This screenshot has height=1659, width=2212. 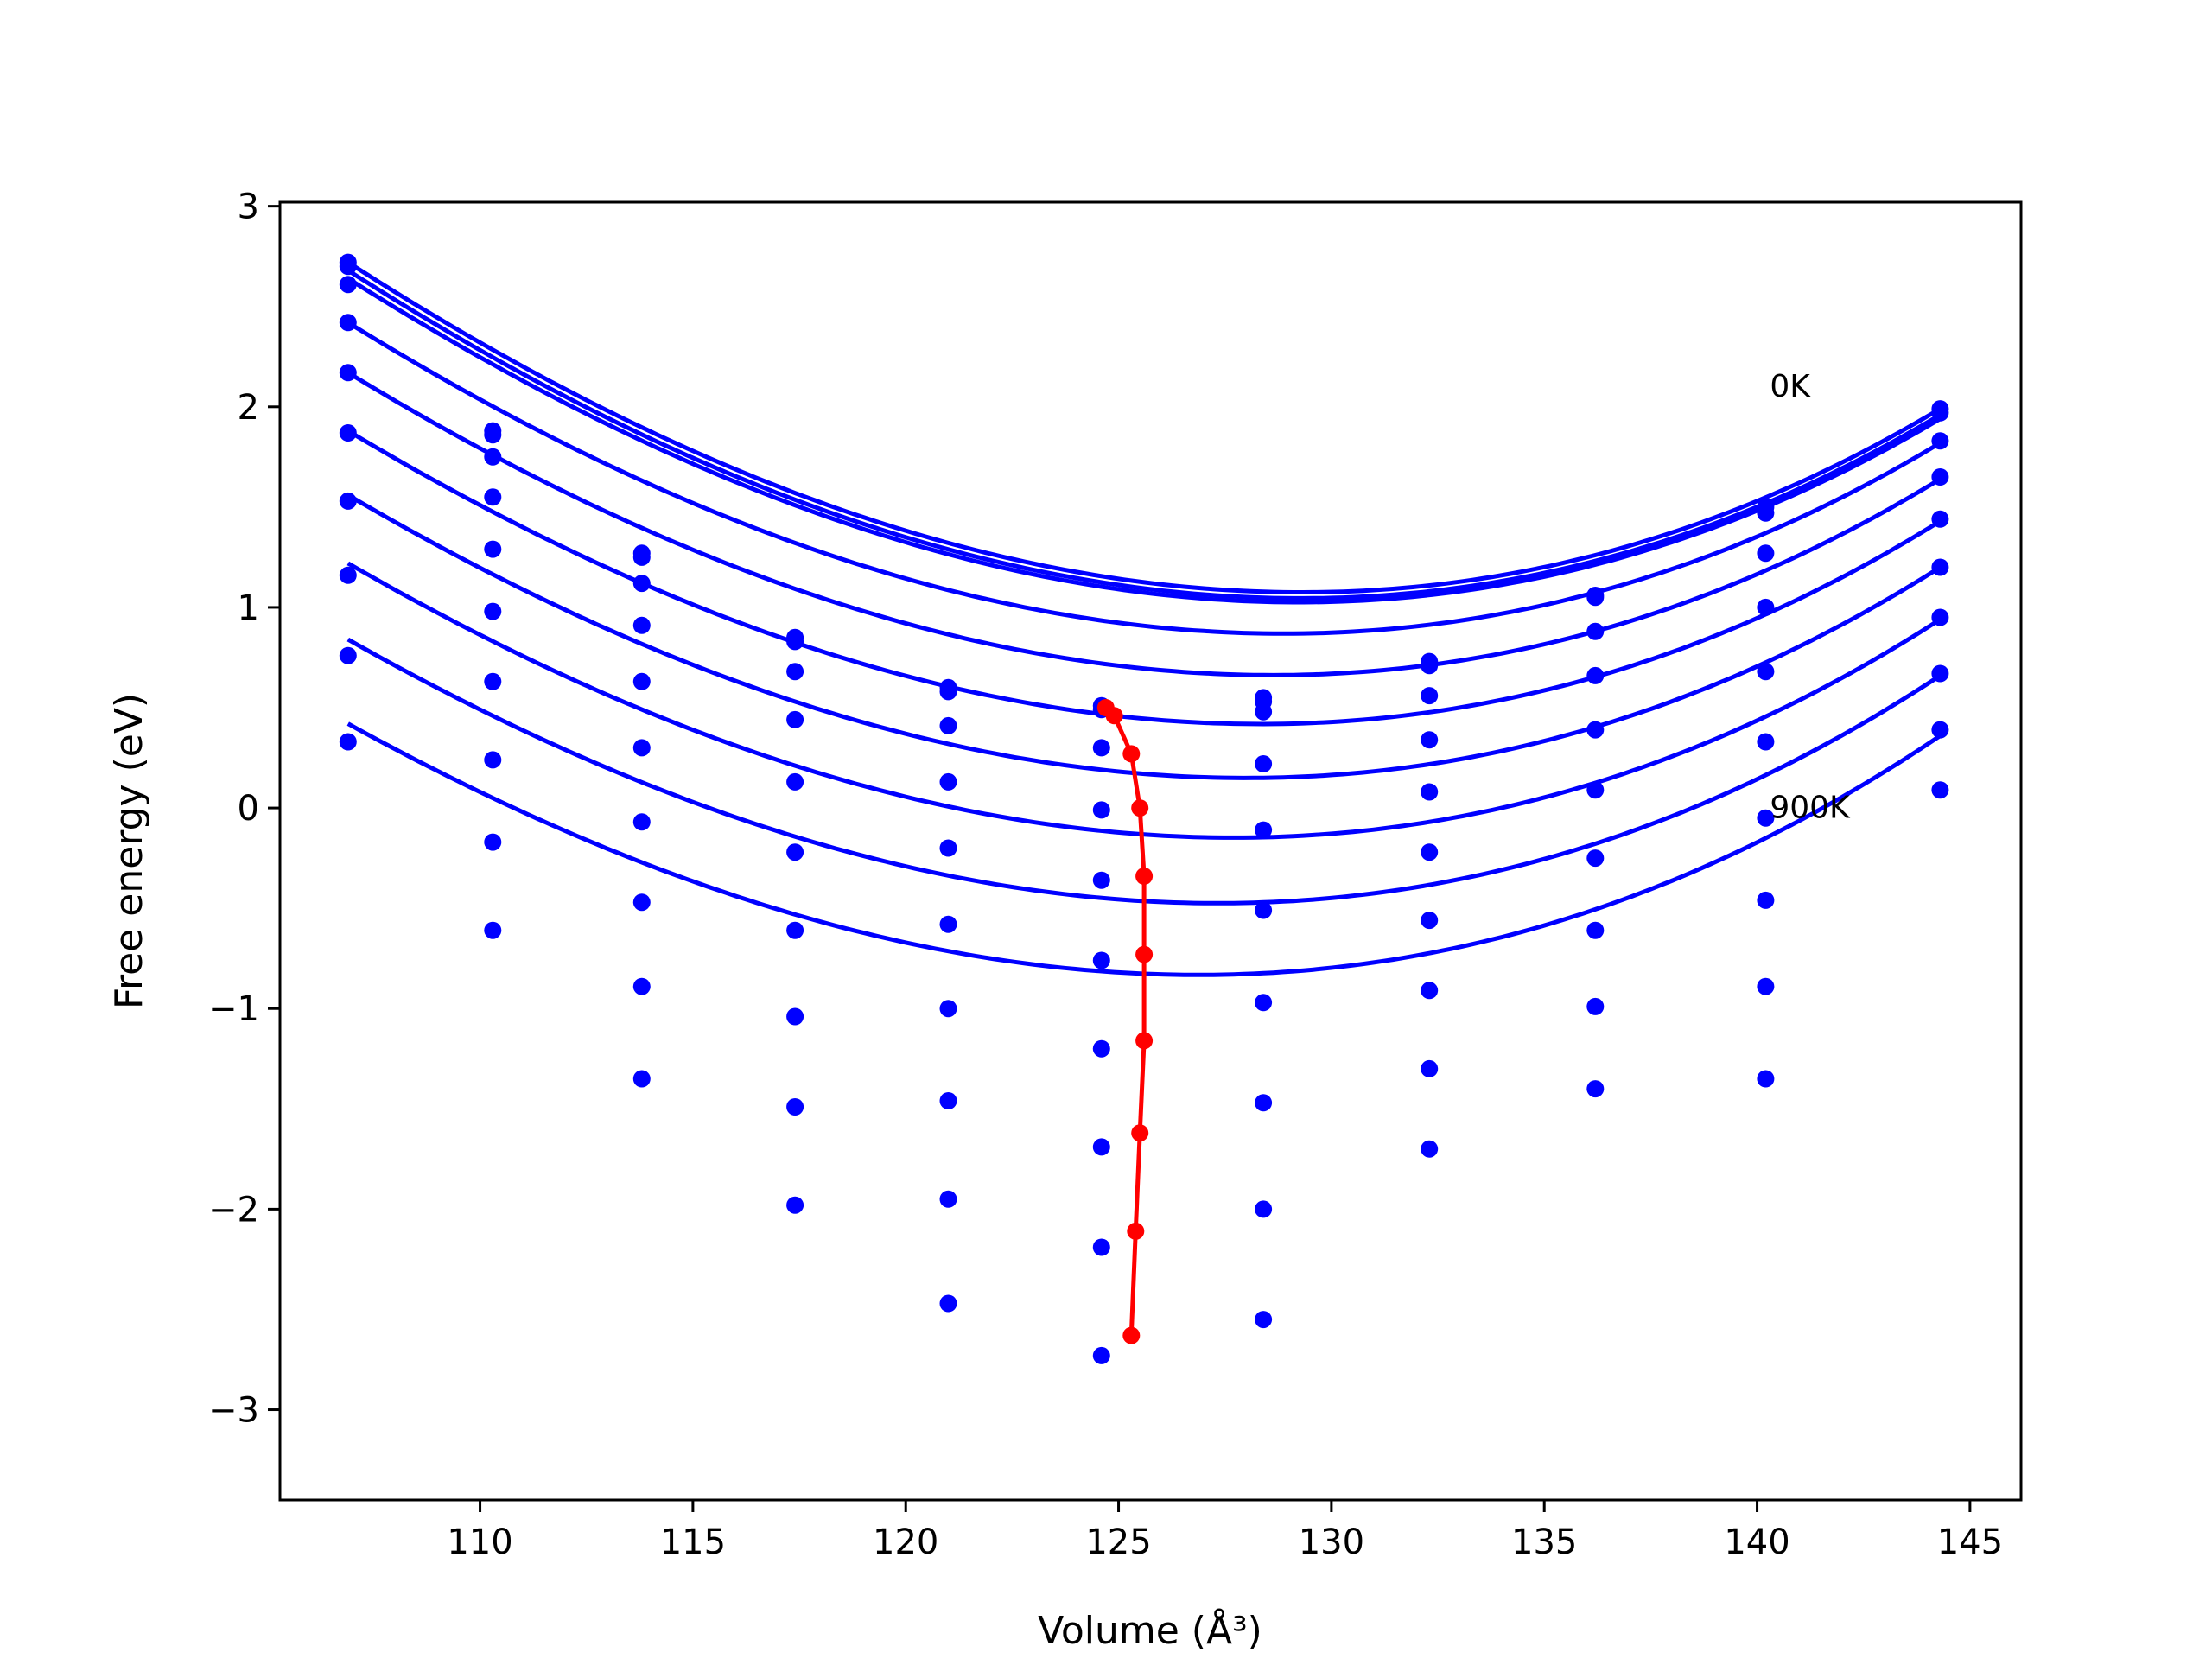 What do you see at coordinates (233, 1210) in the screenshot?
I see `y-tick-label: −2` at bounding box center [233, 1210].